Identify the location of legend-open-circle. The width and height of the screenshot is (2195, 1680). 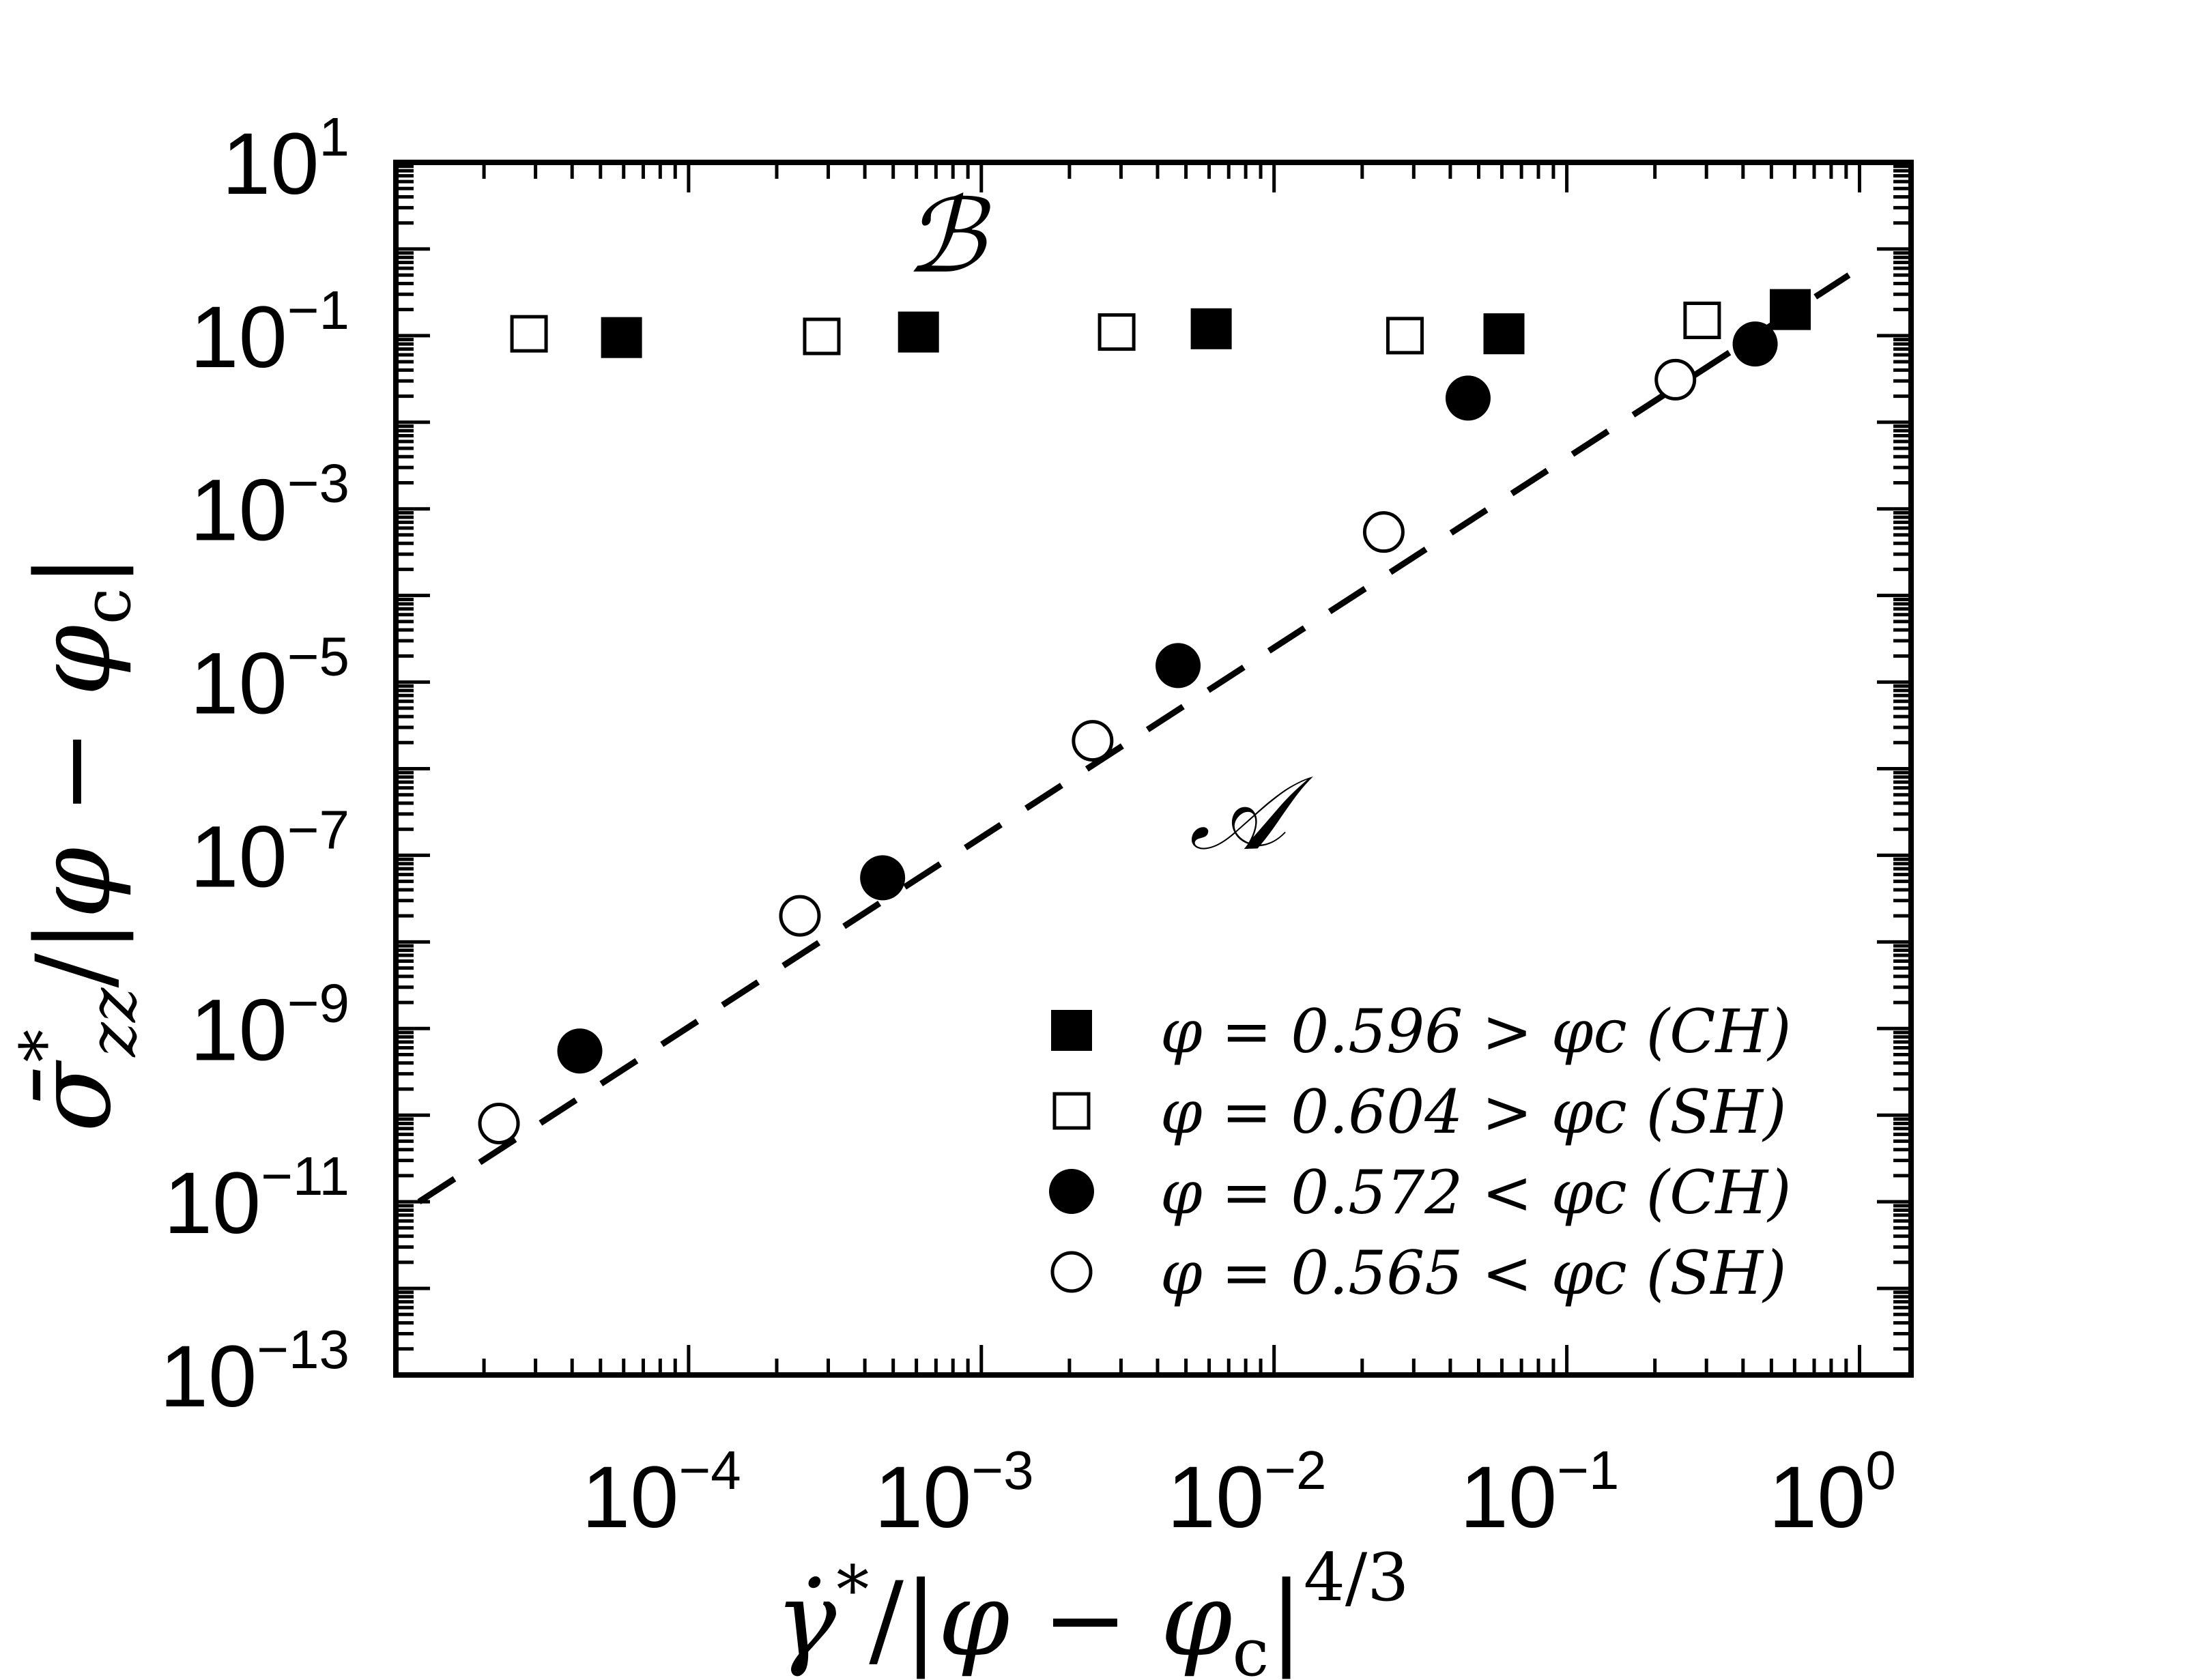
(1071, 1272).